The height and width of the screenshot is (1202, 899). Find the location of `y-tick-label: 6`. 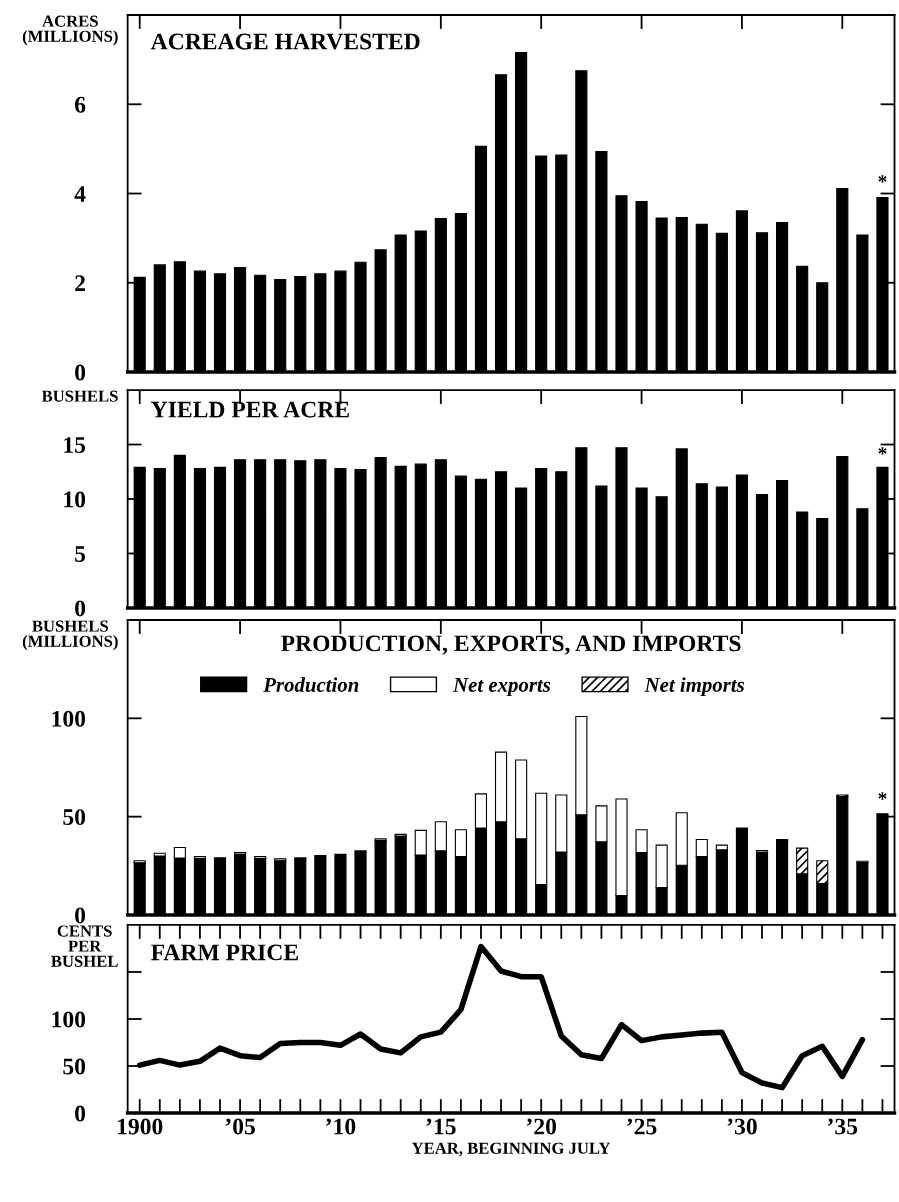

y-tick-label: 6 is located at coordinates (80, 104).